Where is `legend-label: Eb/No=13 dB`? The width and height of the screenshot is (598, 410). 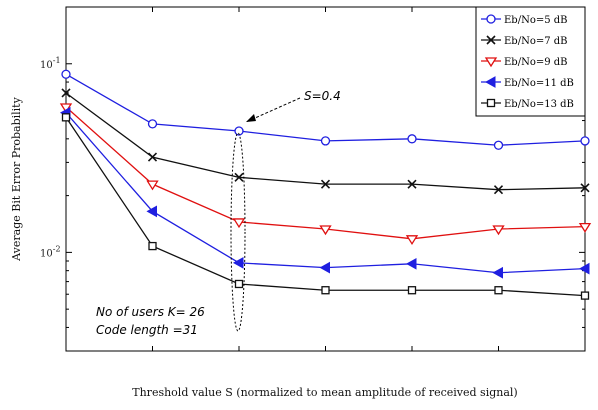 legend-label: Eb/No=13 dB is located at coordinates (539, 104).